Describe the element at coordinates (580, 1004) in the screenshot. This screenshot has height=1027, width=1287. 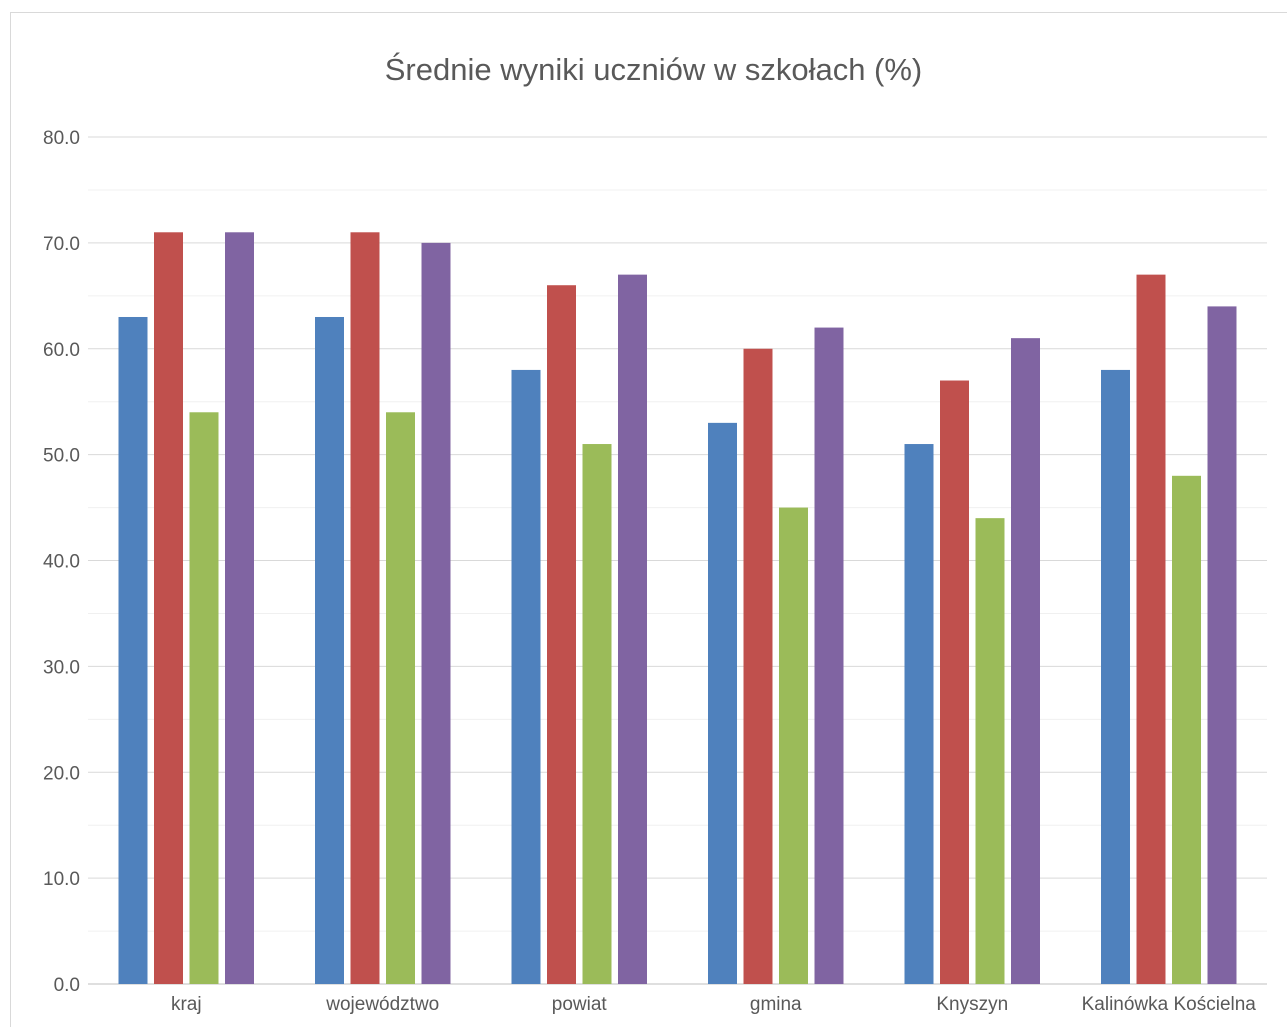
I see `x-category-label: powiat` at that location.